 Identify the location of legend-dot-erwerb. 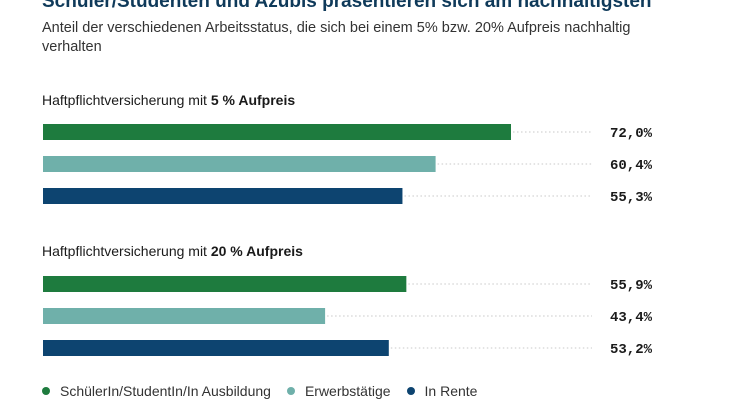
(290, 391).